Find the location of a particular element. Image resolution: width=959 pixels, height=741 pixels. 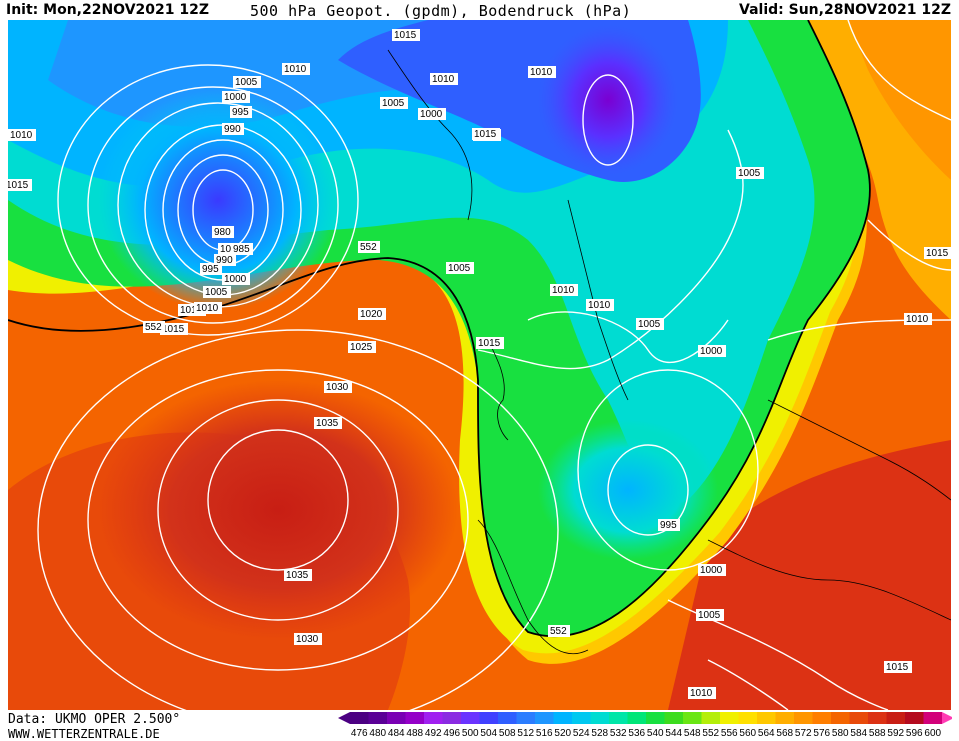

scale-tick-label: 568 is located at coordinates (784, 733).